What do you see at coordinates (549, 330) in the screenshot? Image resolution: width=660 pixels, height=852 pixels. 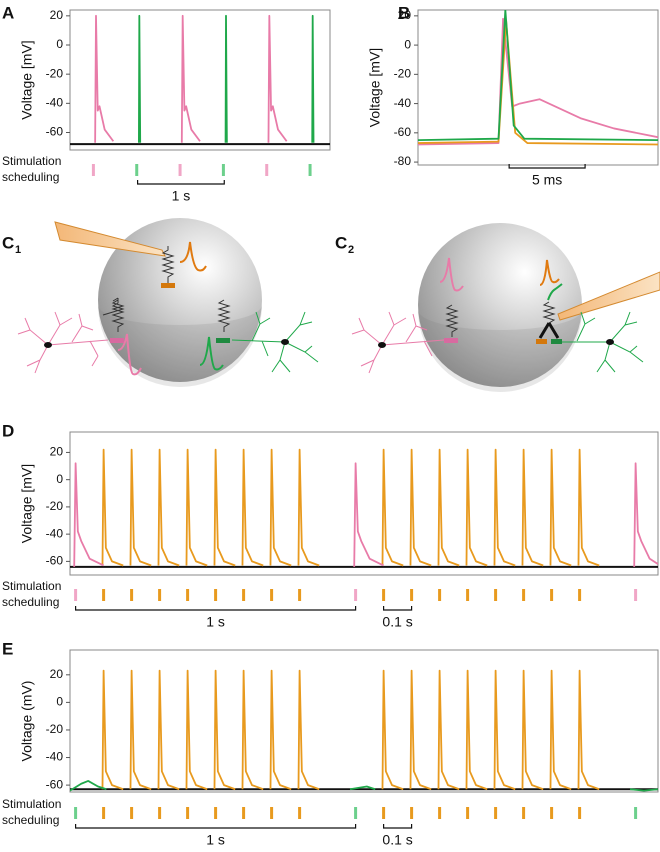 I see `junction` at bounding box center [549, 330].